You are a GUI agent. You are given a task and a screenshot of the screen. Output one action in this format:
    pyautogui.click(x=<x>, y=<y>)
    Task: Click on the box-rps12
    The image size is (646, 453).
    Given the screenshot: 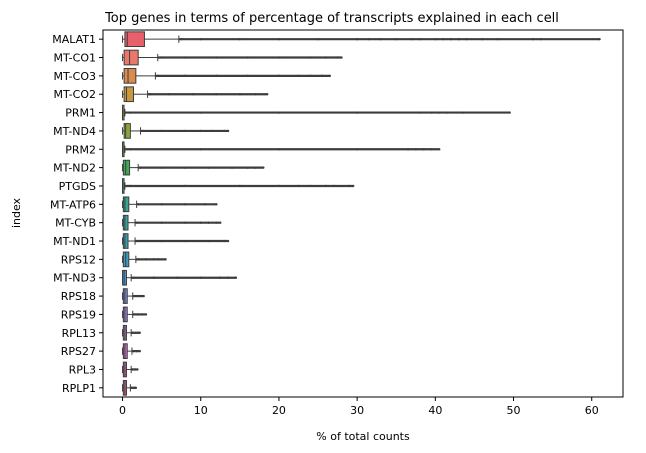 What is the action you would take?
    pyautogui.click(x=144, y=259)
    